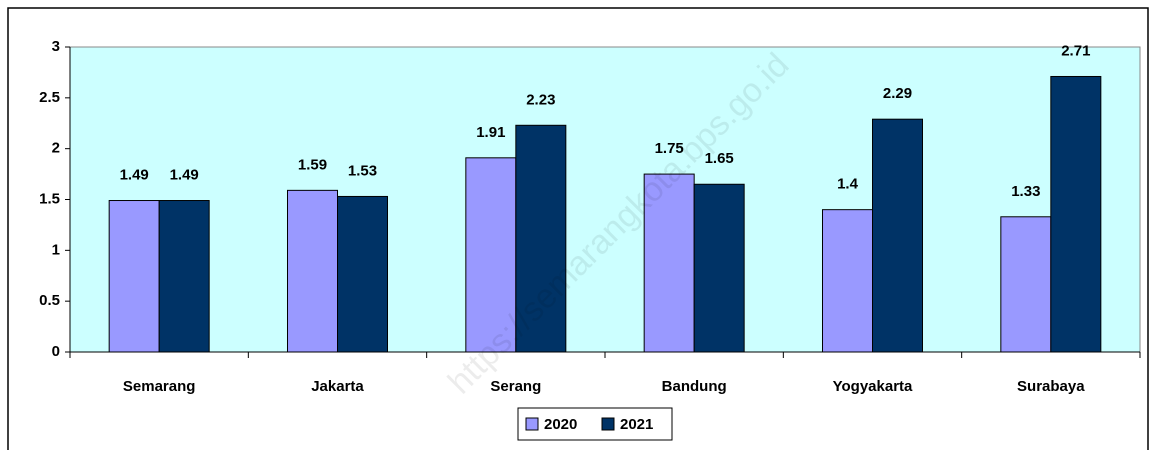 The height and width of the screenshot is (455, 1150). I want to click on x-tick-label: Jakarta, so click(337, 386).